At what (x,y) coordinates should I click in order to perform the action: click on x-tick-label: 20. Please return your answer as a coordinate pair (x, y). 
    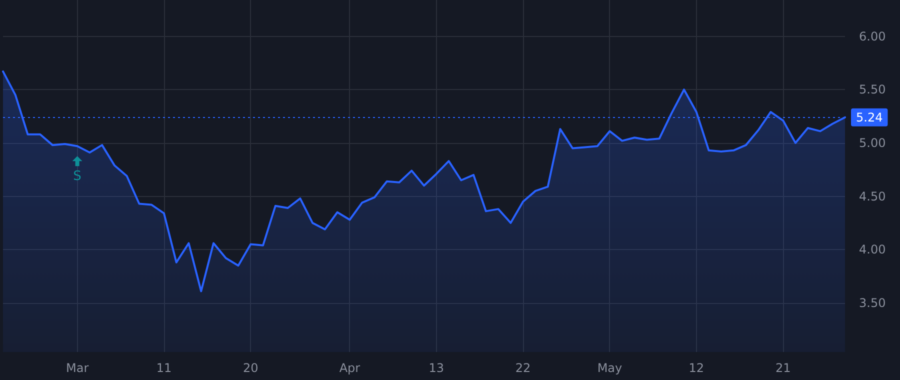
    Looking at the image, I should click on (250, 368).